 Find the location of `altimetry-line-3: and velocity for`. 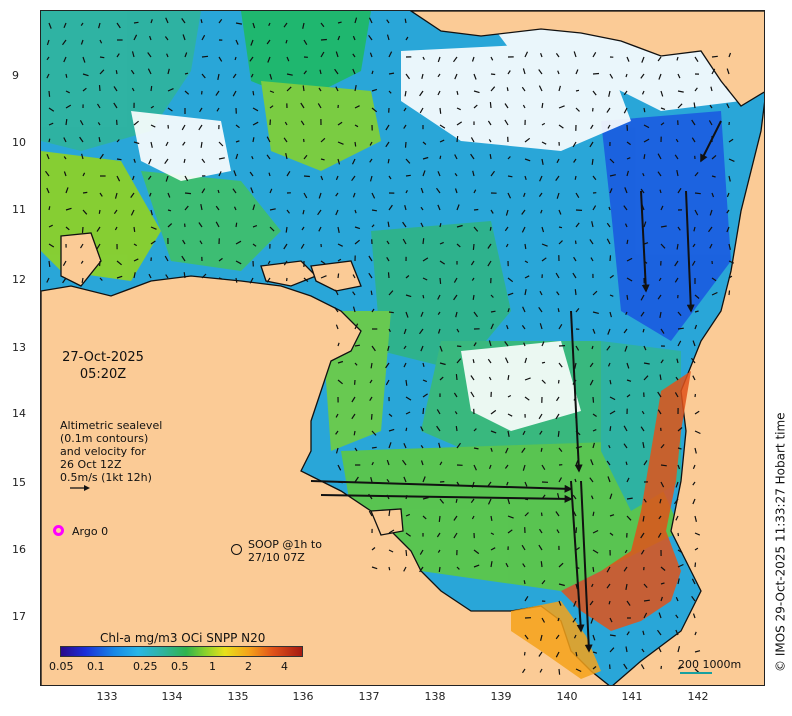

altimetry-line-3: and velocity for is located at coordinates (103, 451).